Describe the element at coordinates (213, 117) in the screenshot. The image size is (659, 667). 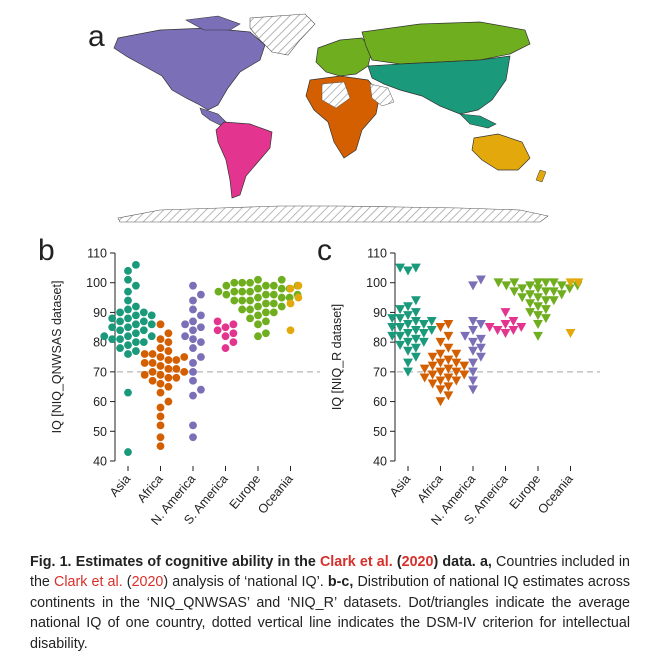
I see `map-region-central-america` at that location.